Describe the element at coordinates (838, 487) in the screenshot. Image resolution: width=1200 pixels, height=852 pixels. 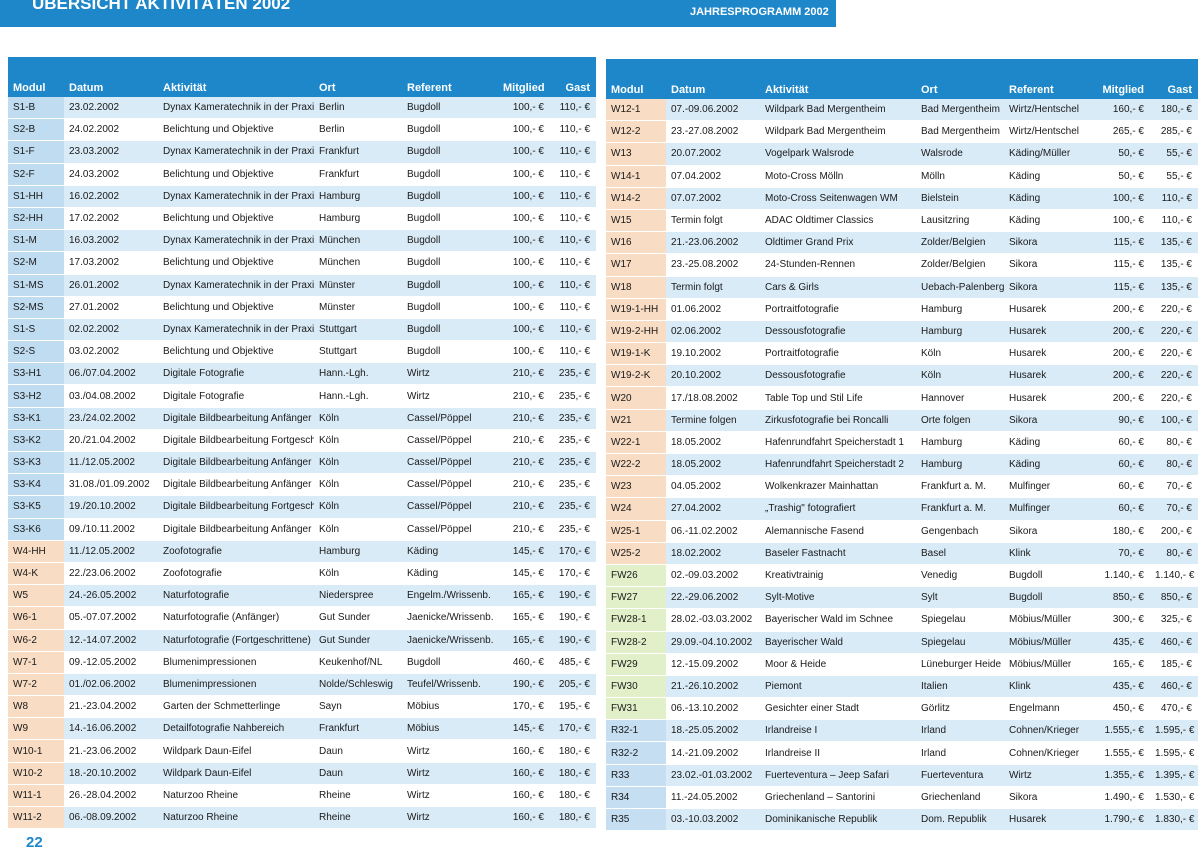
I see `aktivitaet-cell: Wolkenkrazer Mainhattan` at that location.